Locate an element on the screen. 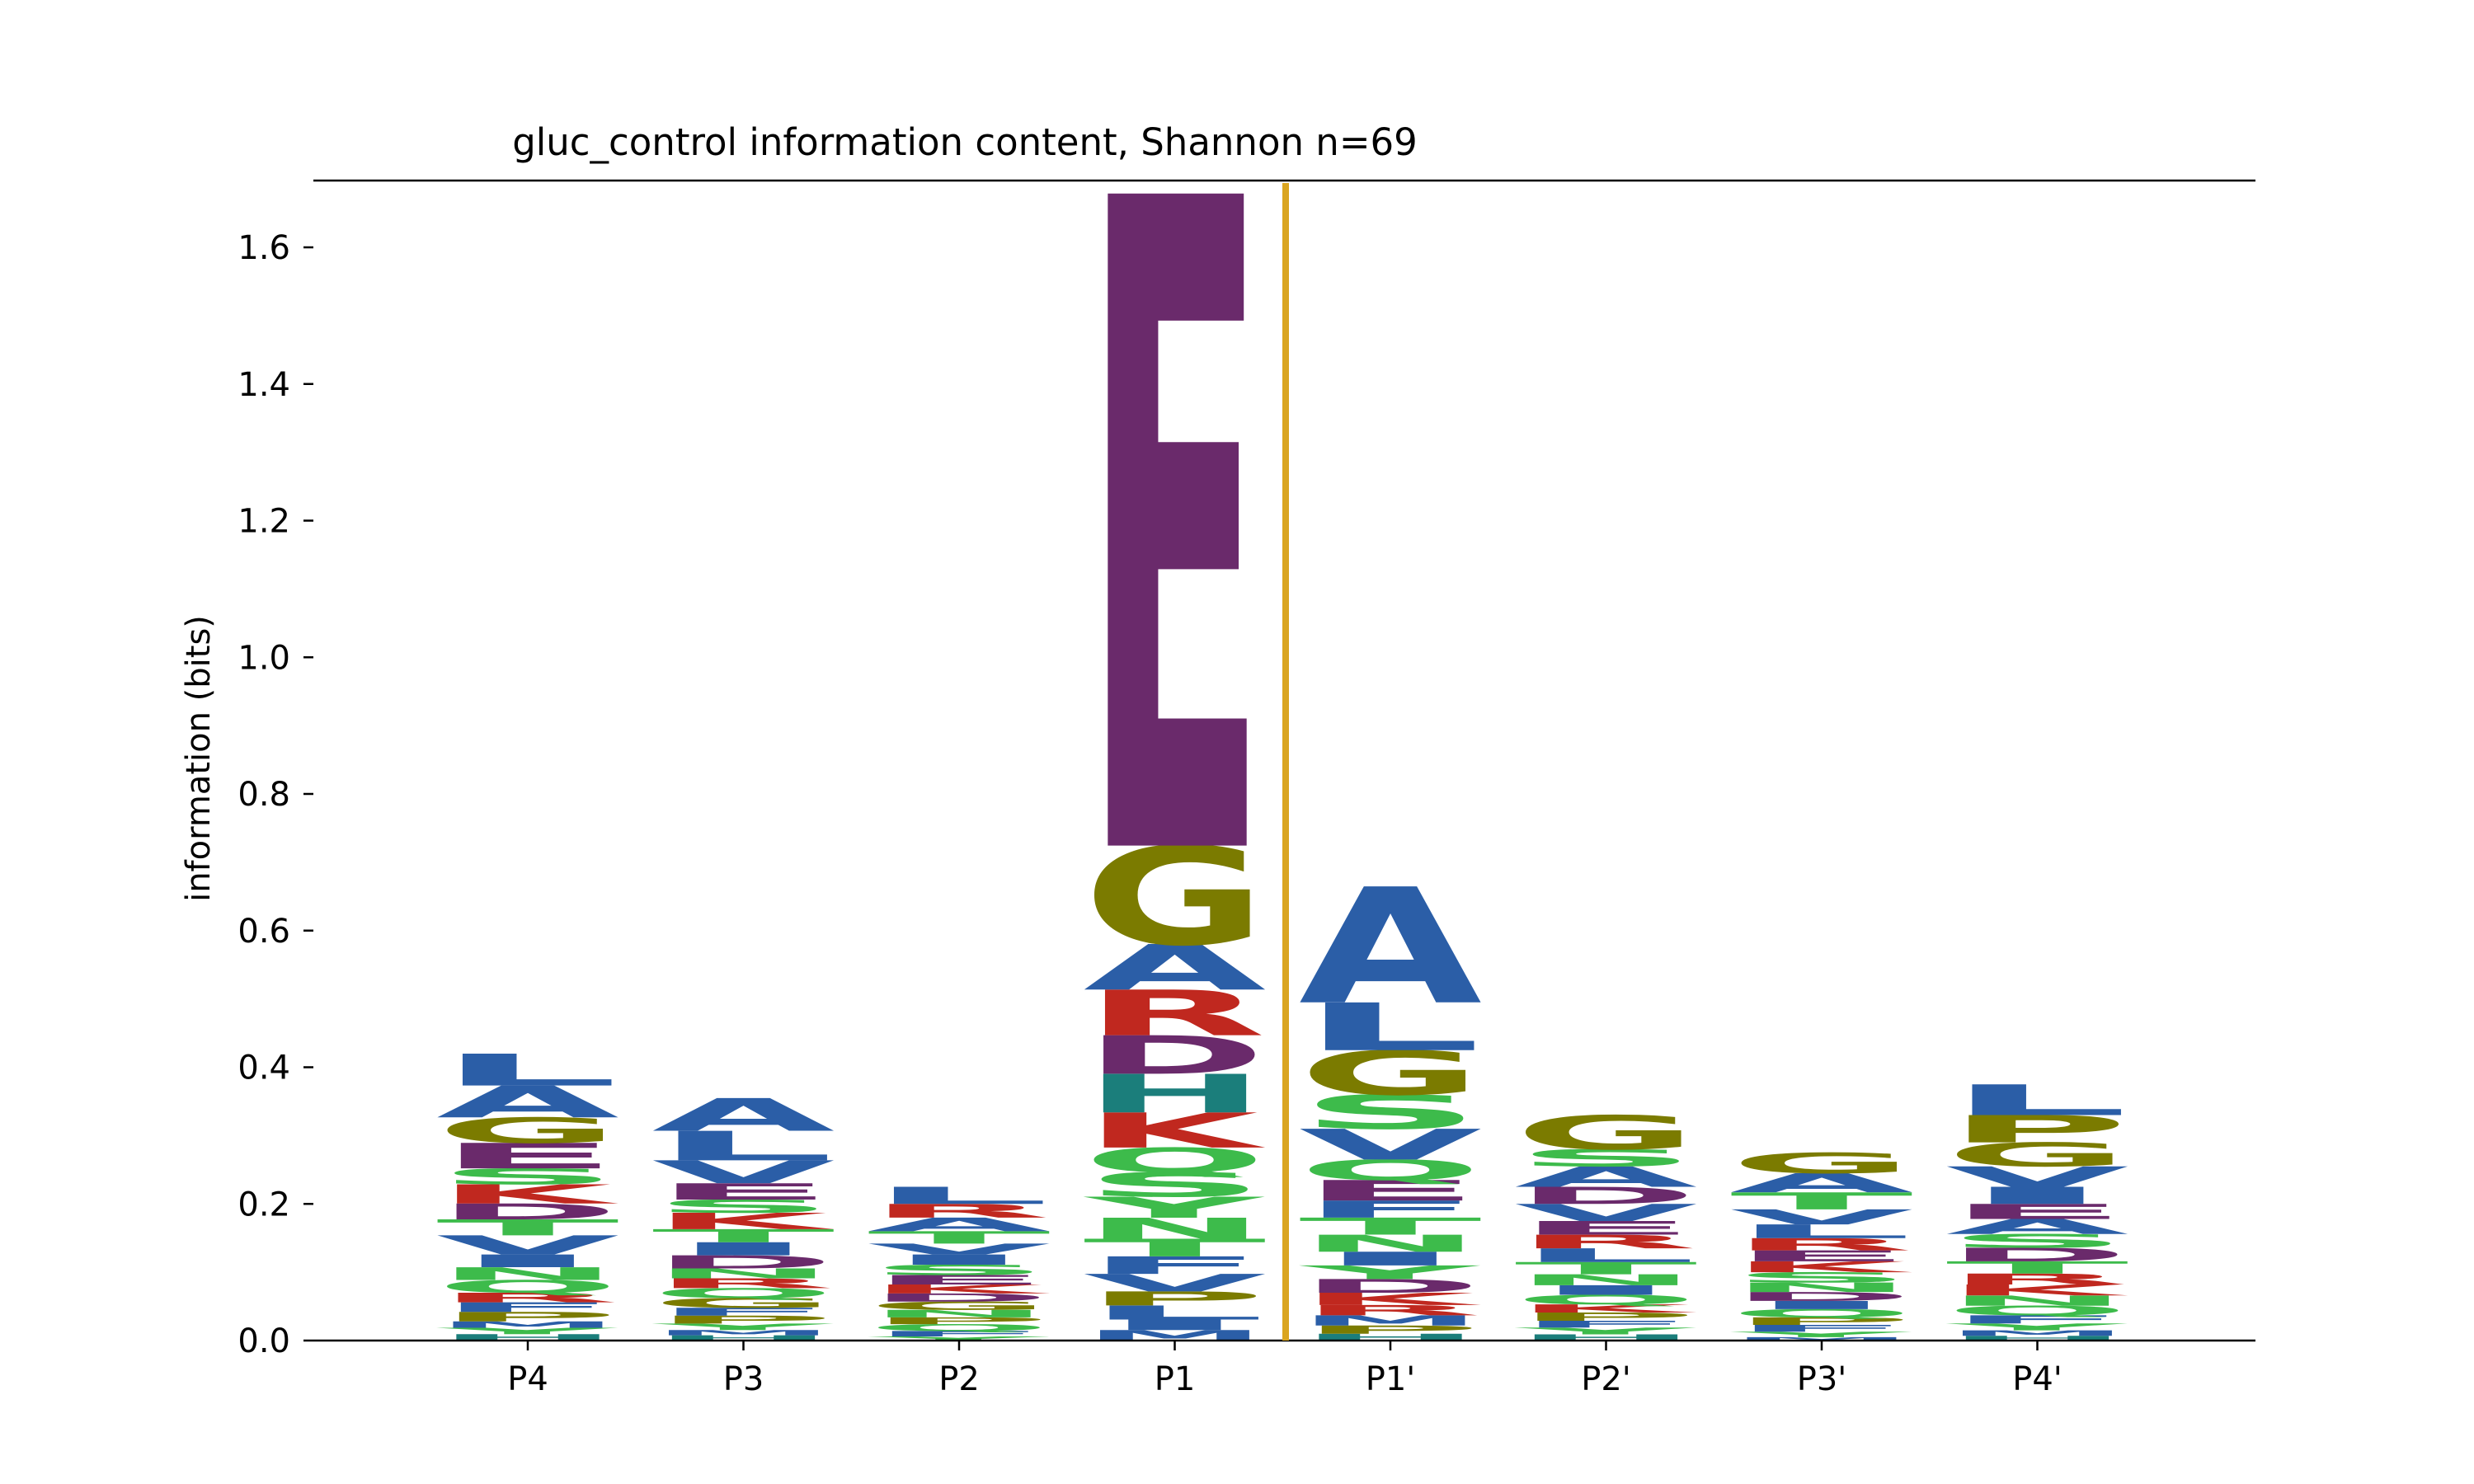 Image resolution: width=2474 pixels, height=1484 pixels. x-axis-ticks: P4 P3 P2 P1 P1' P2' P3' P4' is located at coordinates (1284, 1369).